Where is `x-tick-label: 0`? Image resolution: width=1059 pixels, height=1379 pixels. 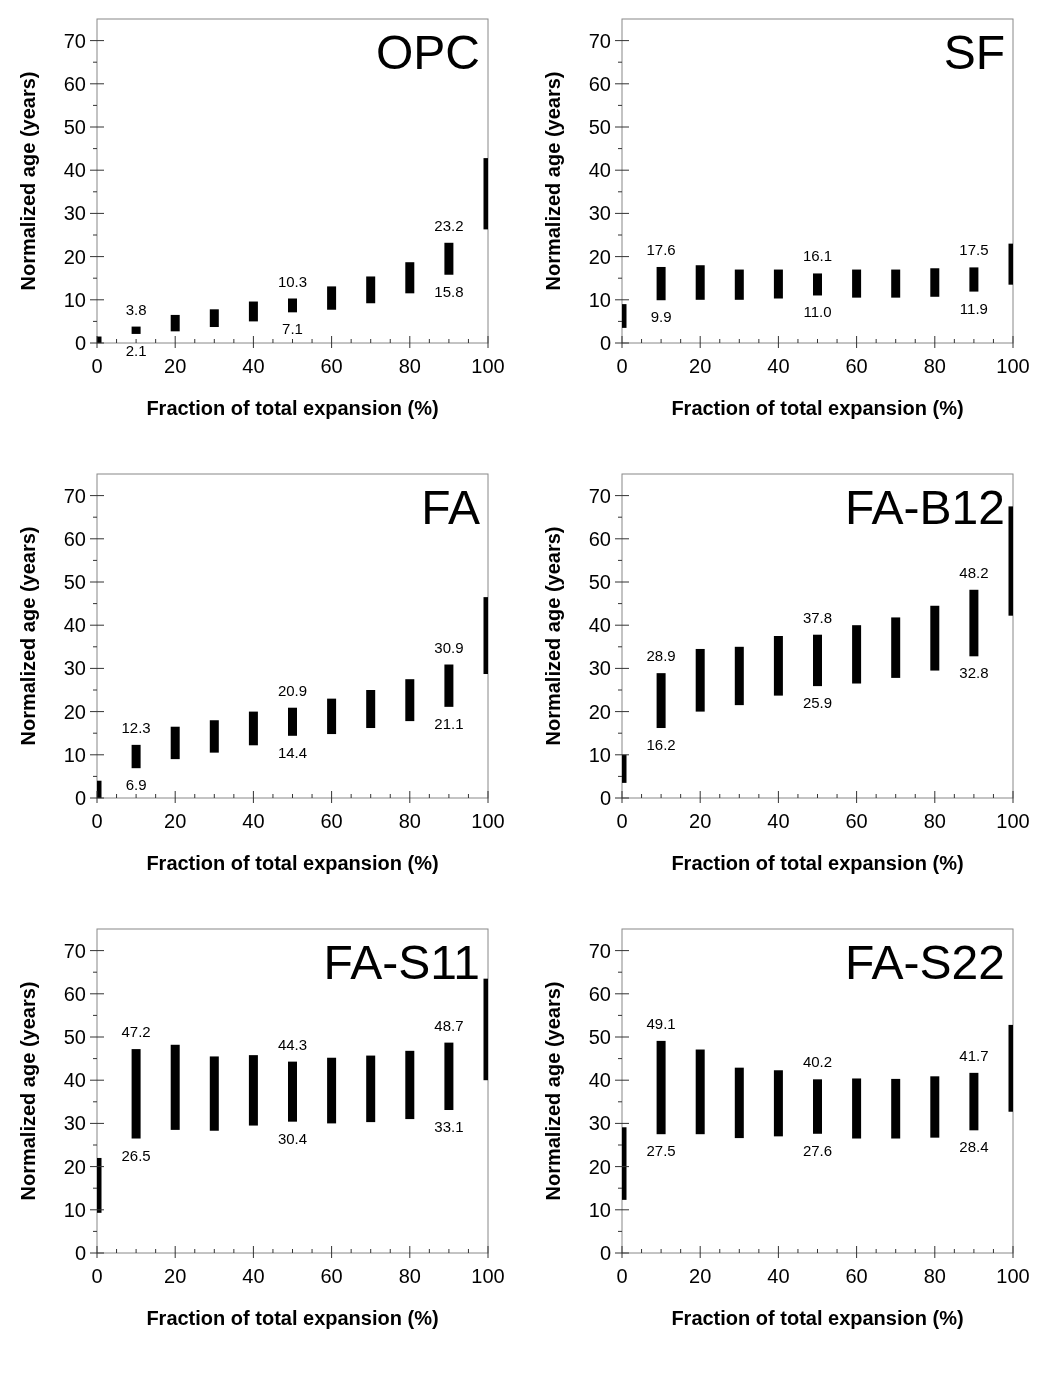
x-tick-label: 0 is located at coordinates (622, 366).